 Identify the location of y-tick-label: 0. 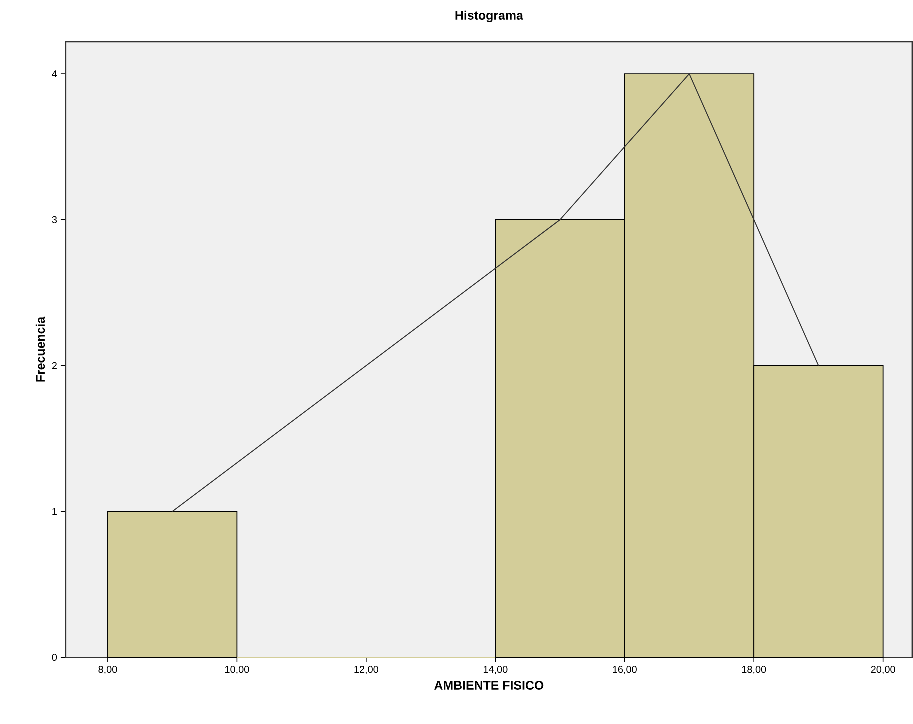
(55, 658).